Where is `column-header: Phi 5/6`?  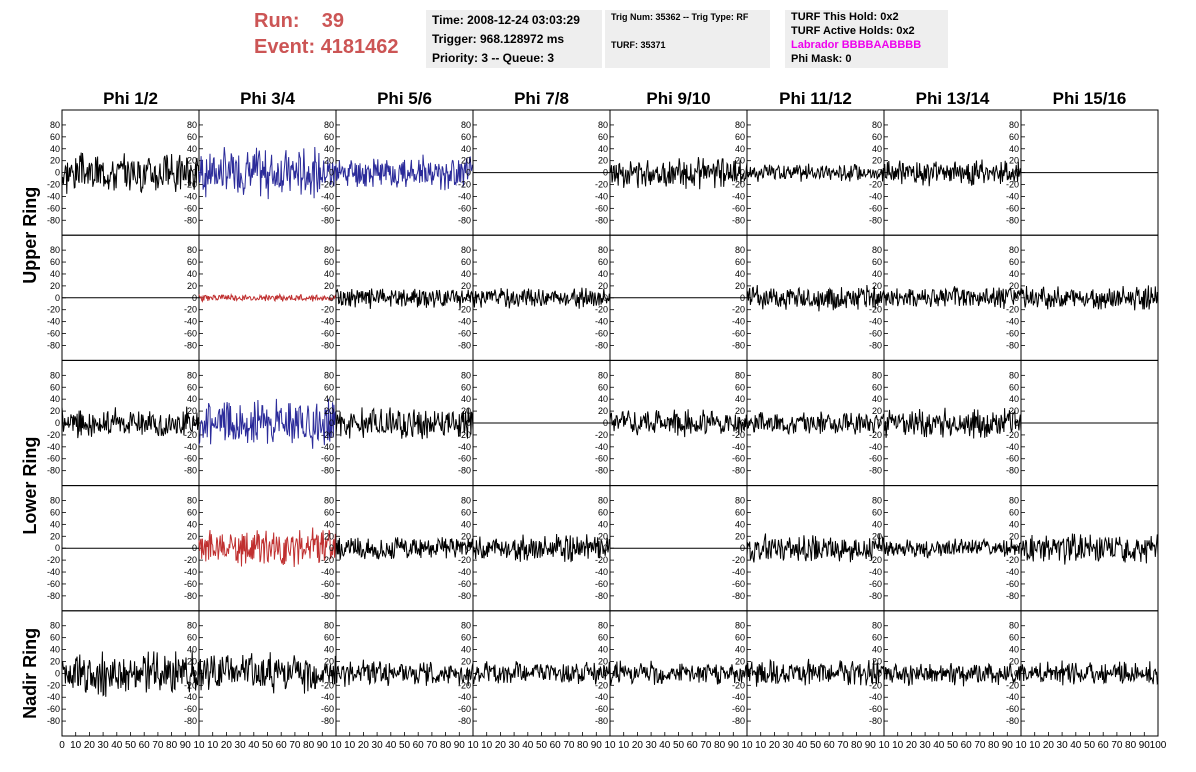
column-header: Phi 5/6 is located at coordinates (404, 98).